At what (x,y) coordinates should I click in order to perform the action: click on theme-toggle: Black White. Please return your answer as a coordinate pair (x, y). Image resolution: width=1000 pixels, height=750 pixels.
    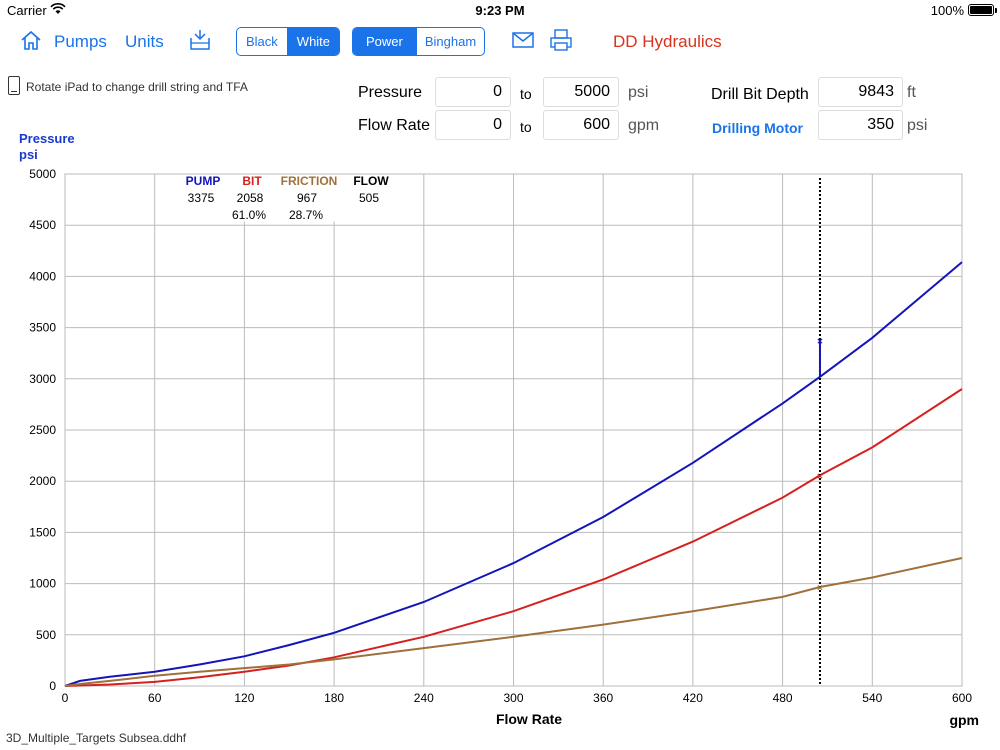
    Looking at the image, I should click on (288, 41).